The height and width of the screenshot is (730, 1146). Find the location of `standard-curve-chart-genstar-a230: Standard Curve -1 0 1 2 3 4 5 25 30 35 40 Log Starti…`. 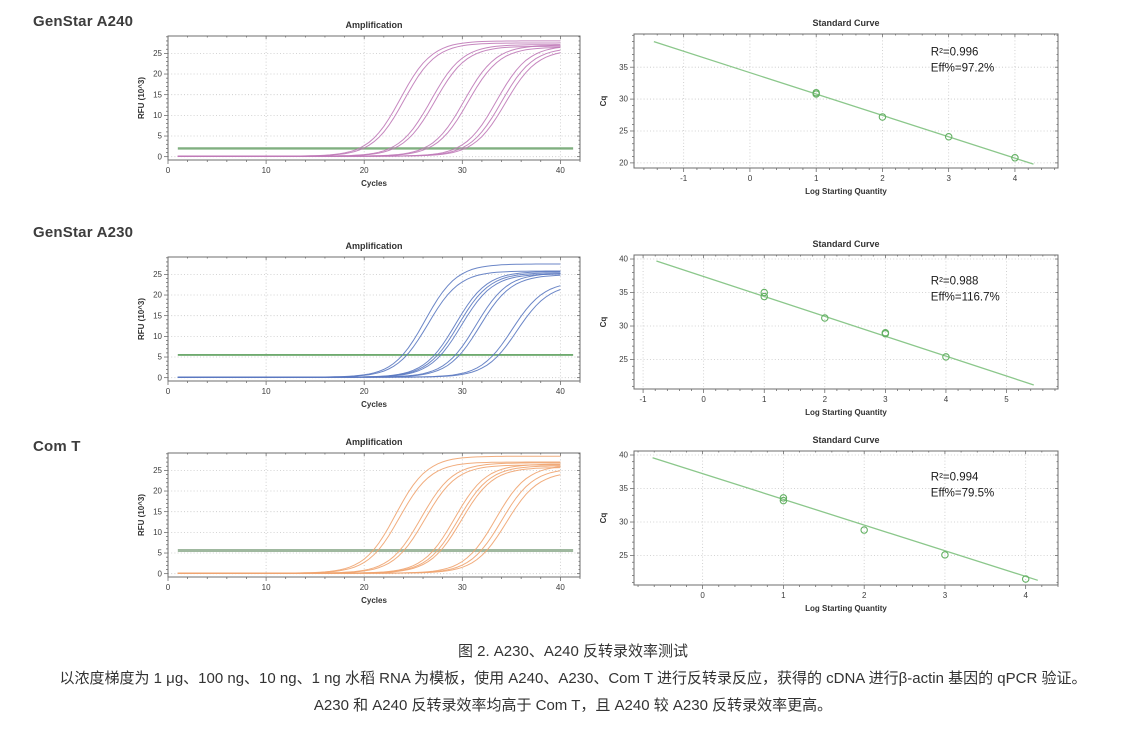

standard-curve-chart-genstar-a230: Standard Curve -1 0 1 2 3 4 5 25 30 35 40 Log Starti… is located at coordinates (829, 328).